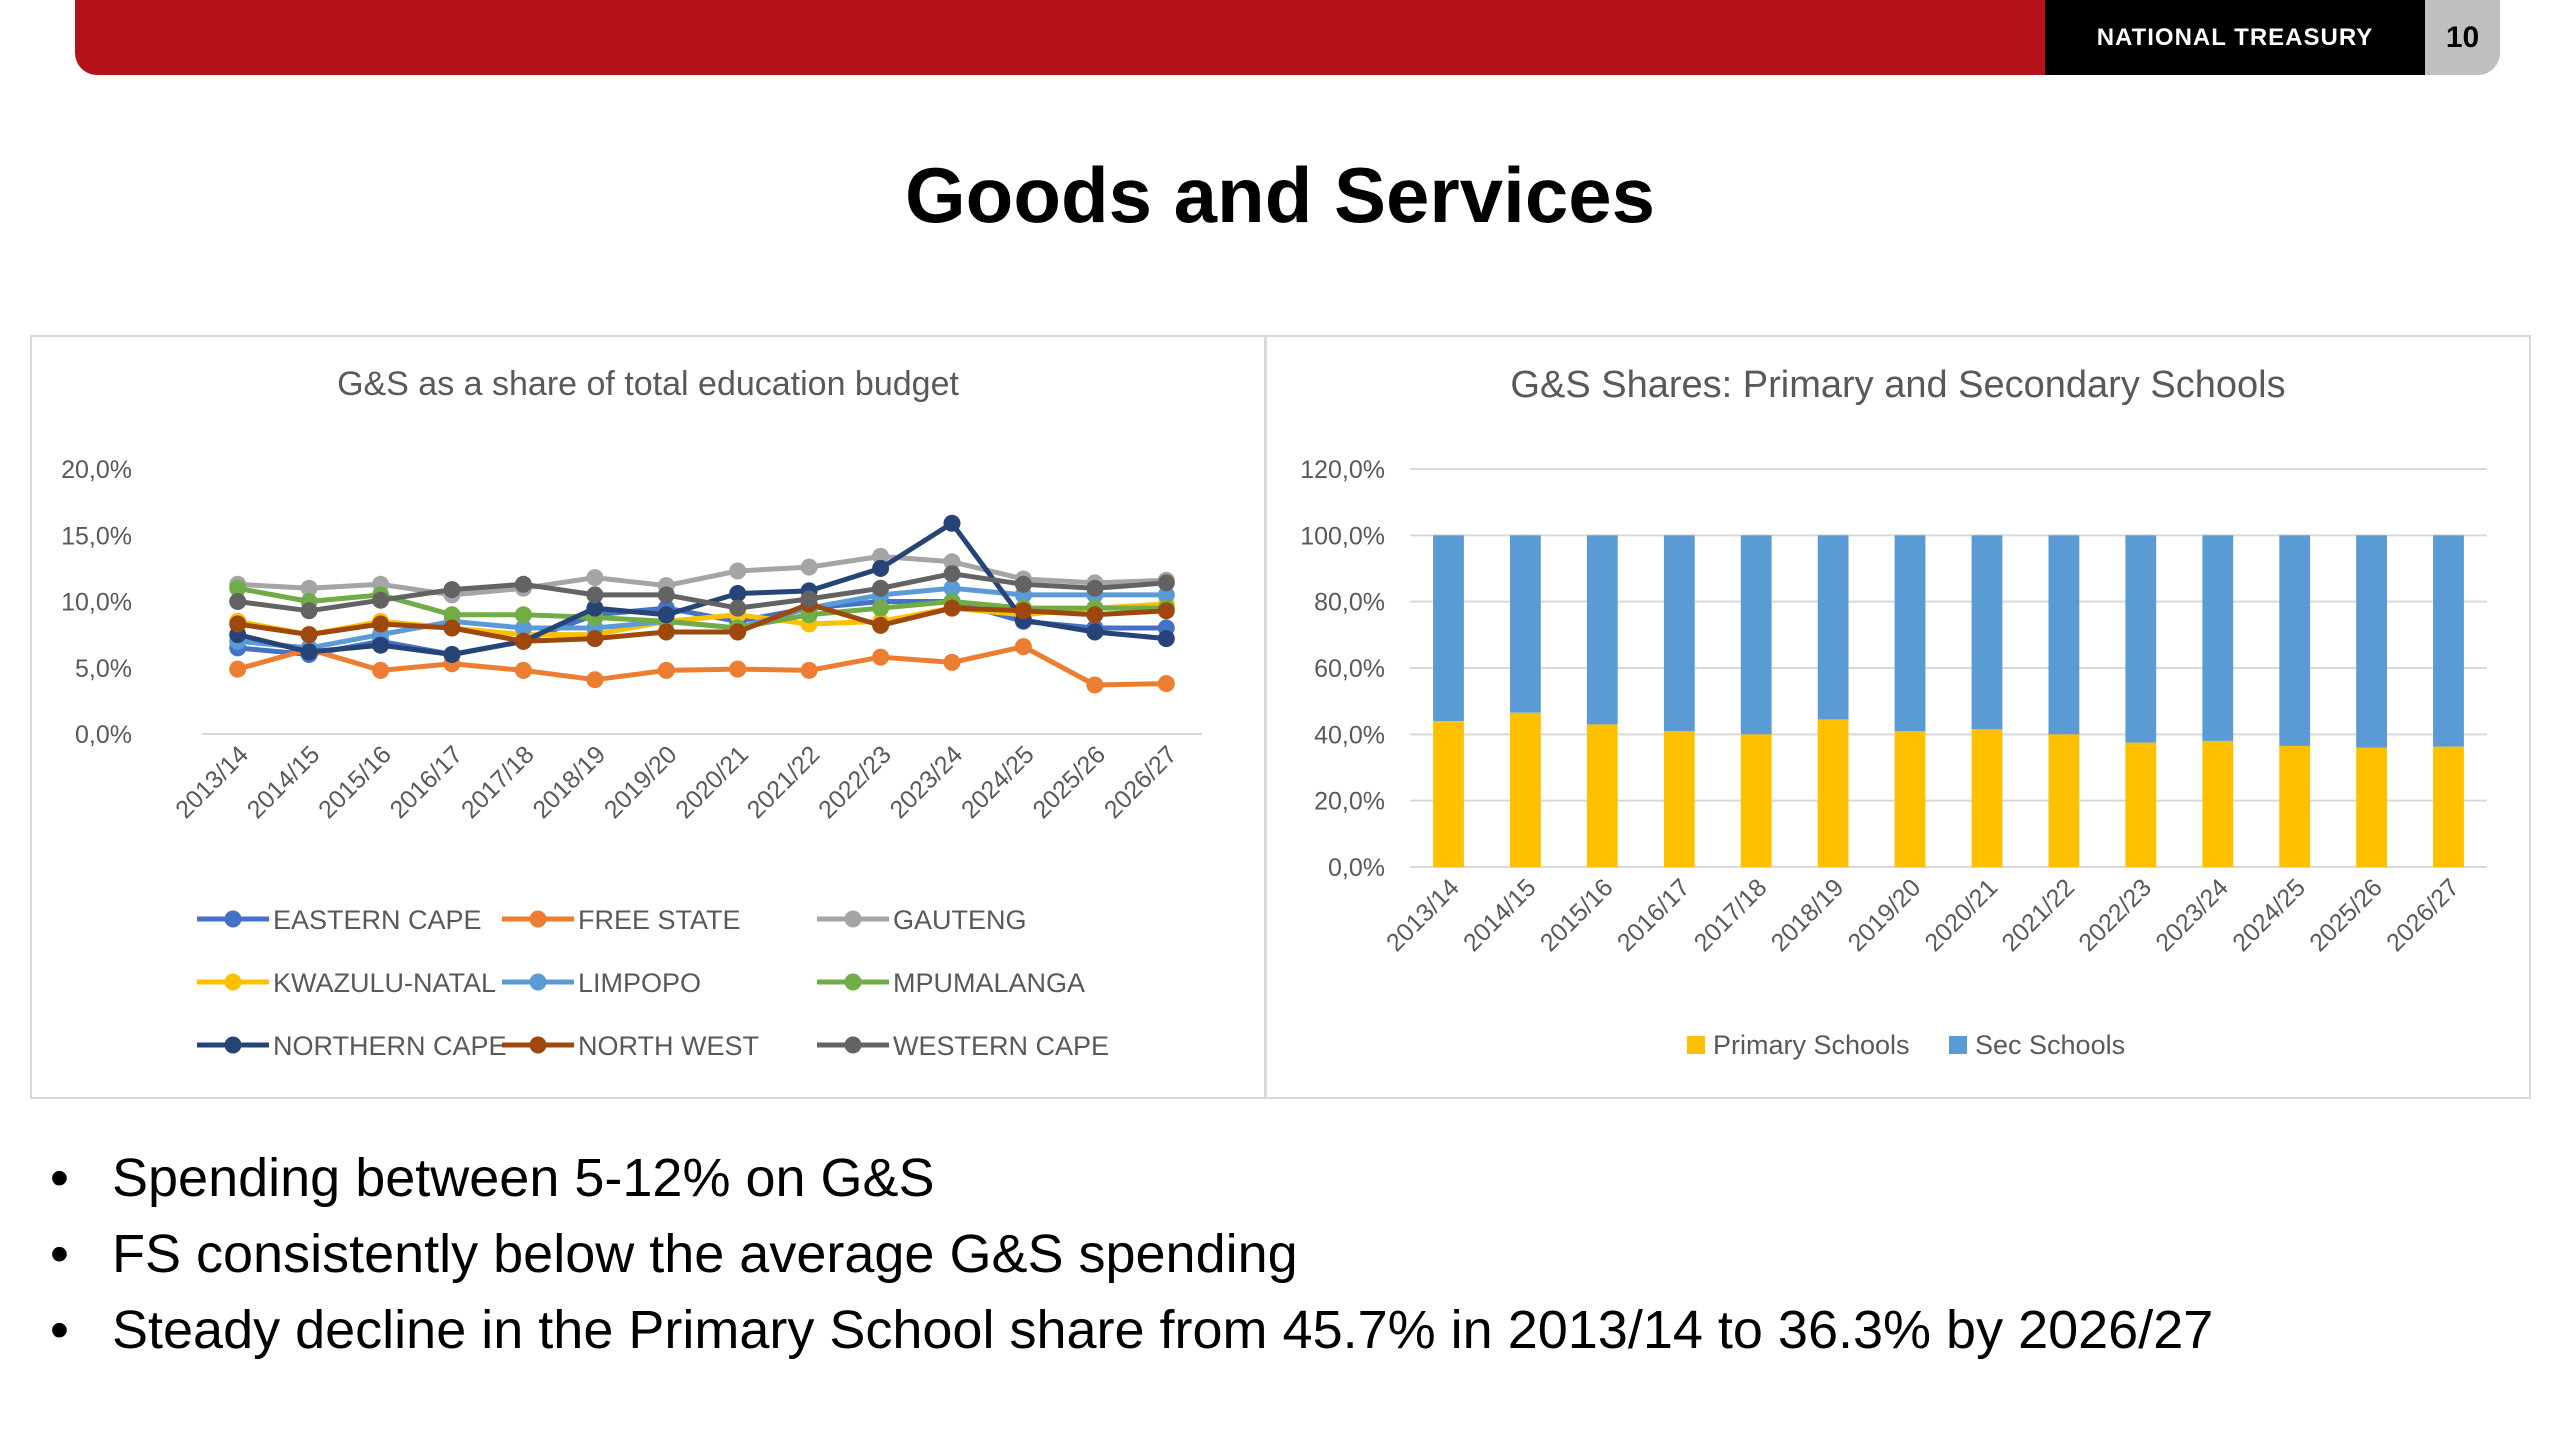 Image resolution: width=2560 pixels, height=1440 pixels. What do you see at coordinates (1342, 536) in the screenshot?
I see `y-tick-label: 100,0%` at bounding box center [1342, 536].